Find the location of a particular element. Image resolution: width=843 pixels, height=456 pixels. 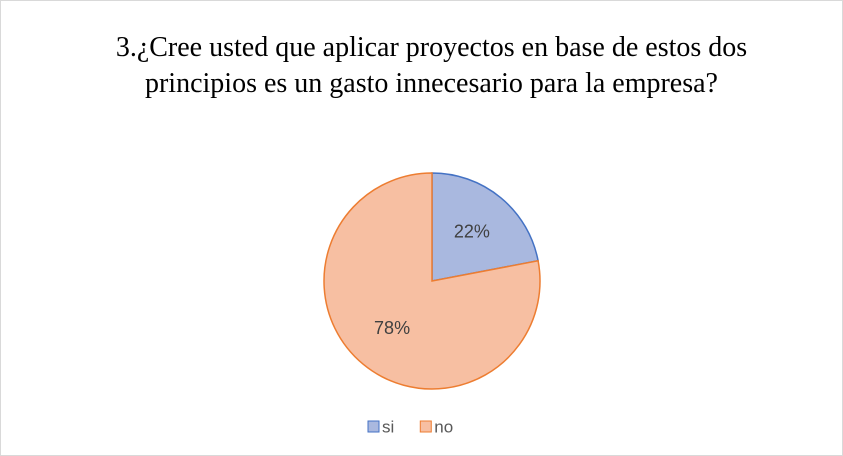

data-label: 22% is located at coordinates (472, 231).